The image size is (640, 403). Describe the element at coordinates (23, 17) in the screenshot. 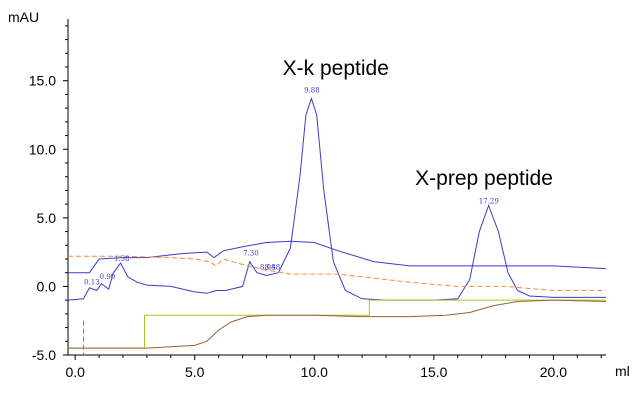

I see `y-axis-unit-label: mAU` at that location.